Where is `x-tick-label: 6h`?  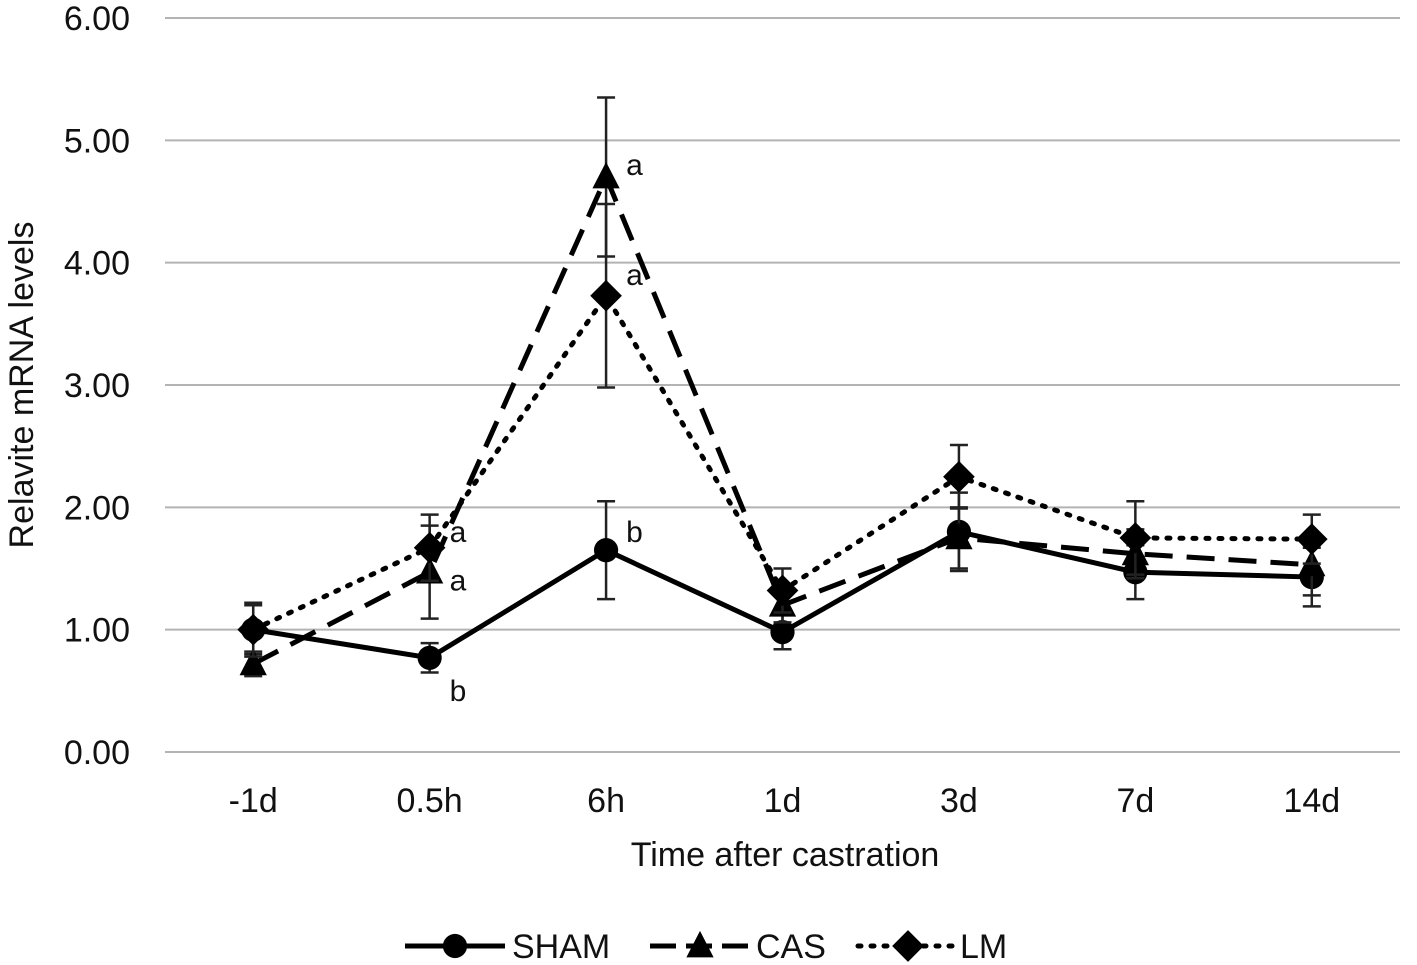
x-tick-label: 6h is located at coordinates (606, 801).